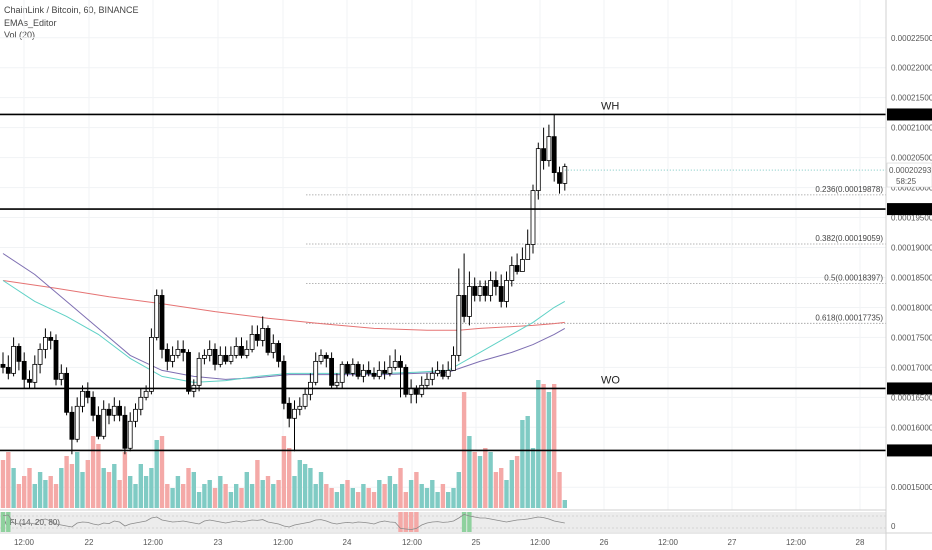 The height and width of the screenshot is (550, 932). What do you see at coordinates (610, 106) in the screenshot?
I see `level-label: WH` at bounding box center [610, 106].